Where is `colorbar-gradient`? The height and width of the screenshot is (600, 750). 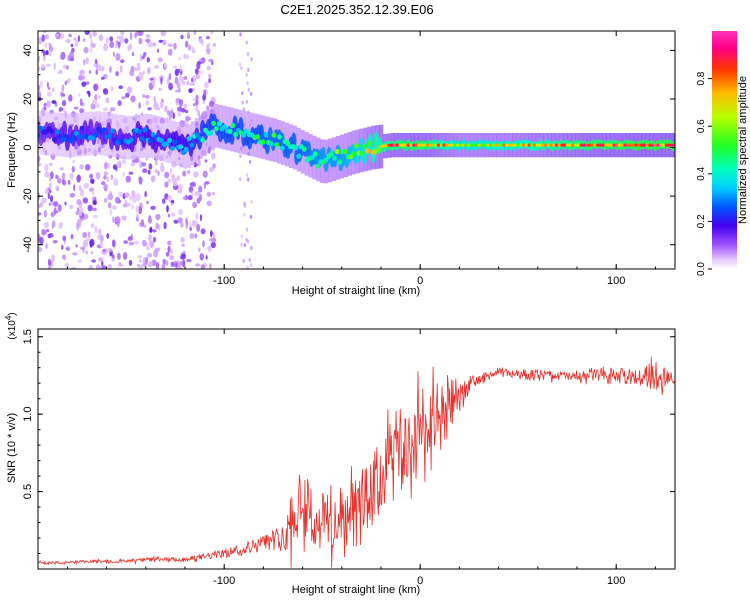 colorbar-gradient is located at coordinates (724, 150).